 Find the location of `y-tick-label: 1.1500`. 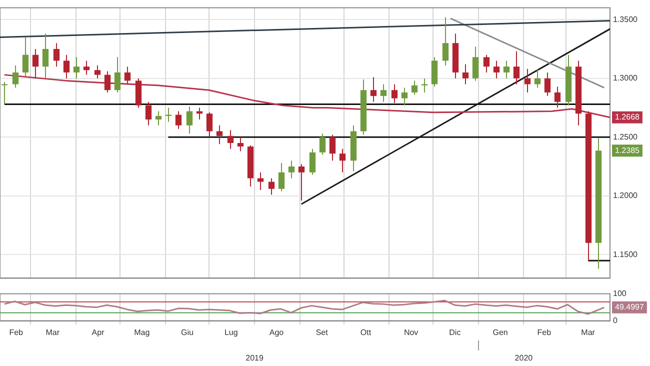

y-tick-label: 1.1500 is located at coordinates (625, 254).